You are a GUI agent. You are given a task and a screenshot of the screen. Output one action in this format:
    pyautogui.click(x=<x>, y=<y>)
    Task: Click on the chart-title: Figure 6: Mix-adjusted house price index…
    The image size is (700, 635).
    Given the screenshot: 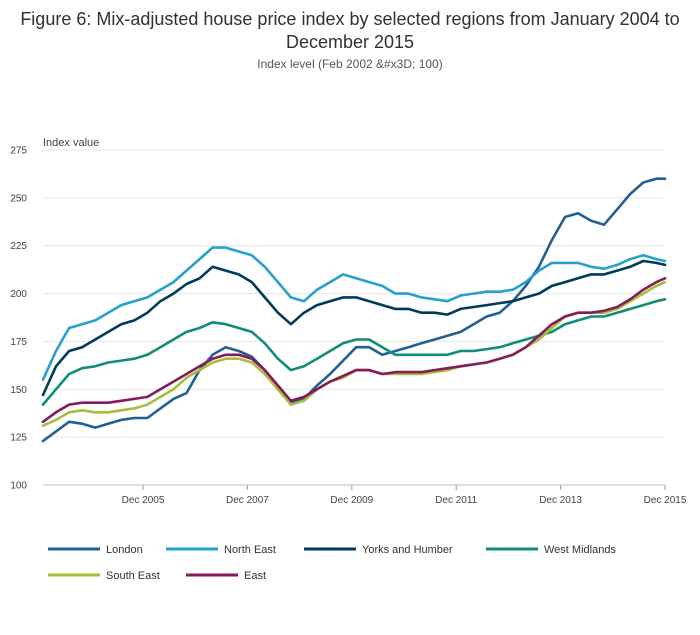 What is the action you would take?
    pyautogui.click(x=350, y=30)
    